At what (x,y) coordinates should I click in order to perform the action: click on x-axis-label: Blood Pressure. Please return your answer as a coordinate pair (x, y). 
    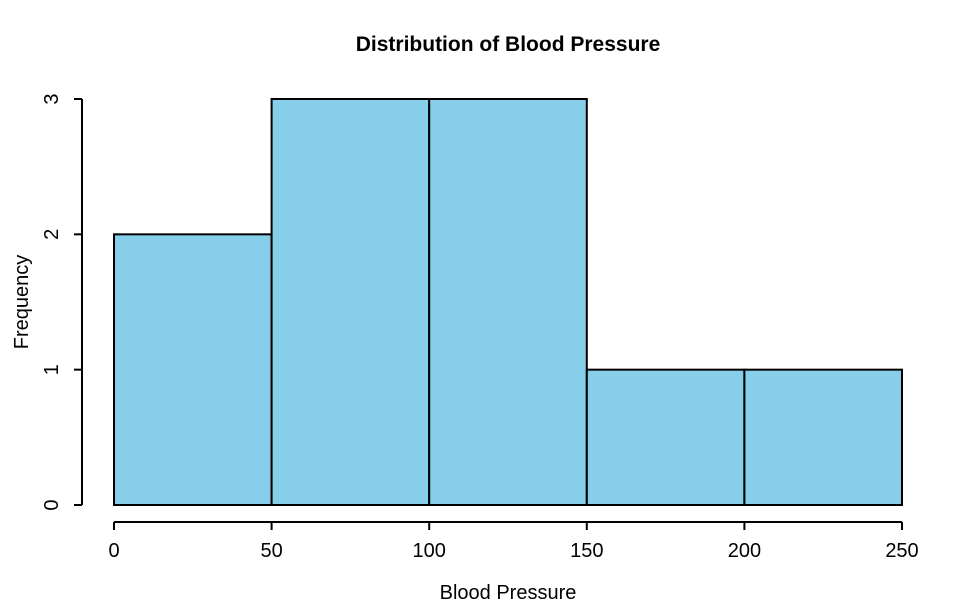
    Looking at the image, I should click on (508, 593).